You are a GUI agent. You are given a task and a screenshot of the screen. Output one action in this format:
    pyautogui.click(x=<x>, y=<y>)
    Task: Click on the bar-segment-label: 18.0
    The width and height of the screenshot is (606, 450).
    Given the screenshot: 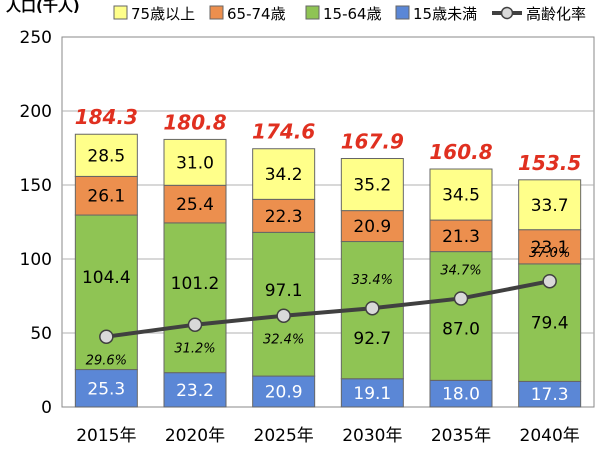 What is the action you would take?
    pyautogui.click(x=461, y=395)
    